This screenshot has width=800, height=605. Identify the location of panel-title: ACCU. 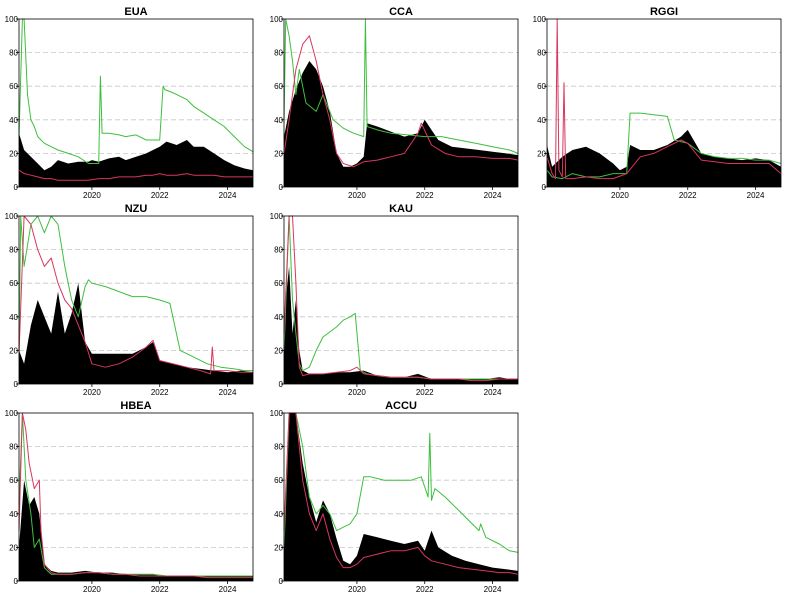
(401, 406).